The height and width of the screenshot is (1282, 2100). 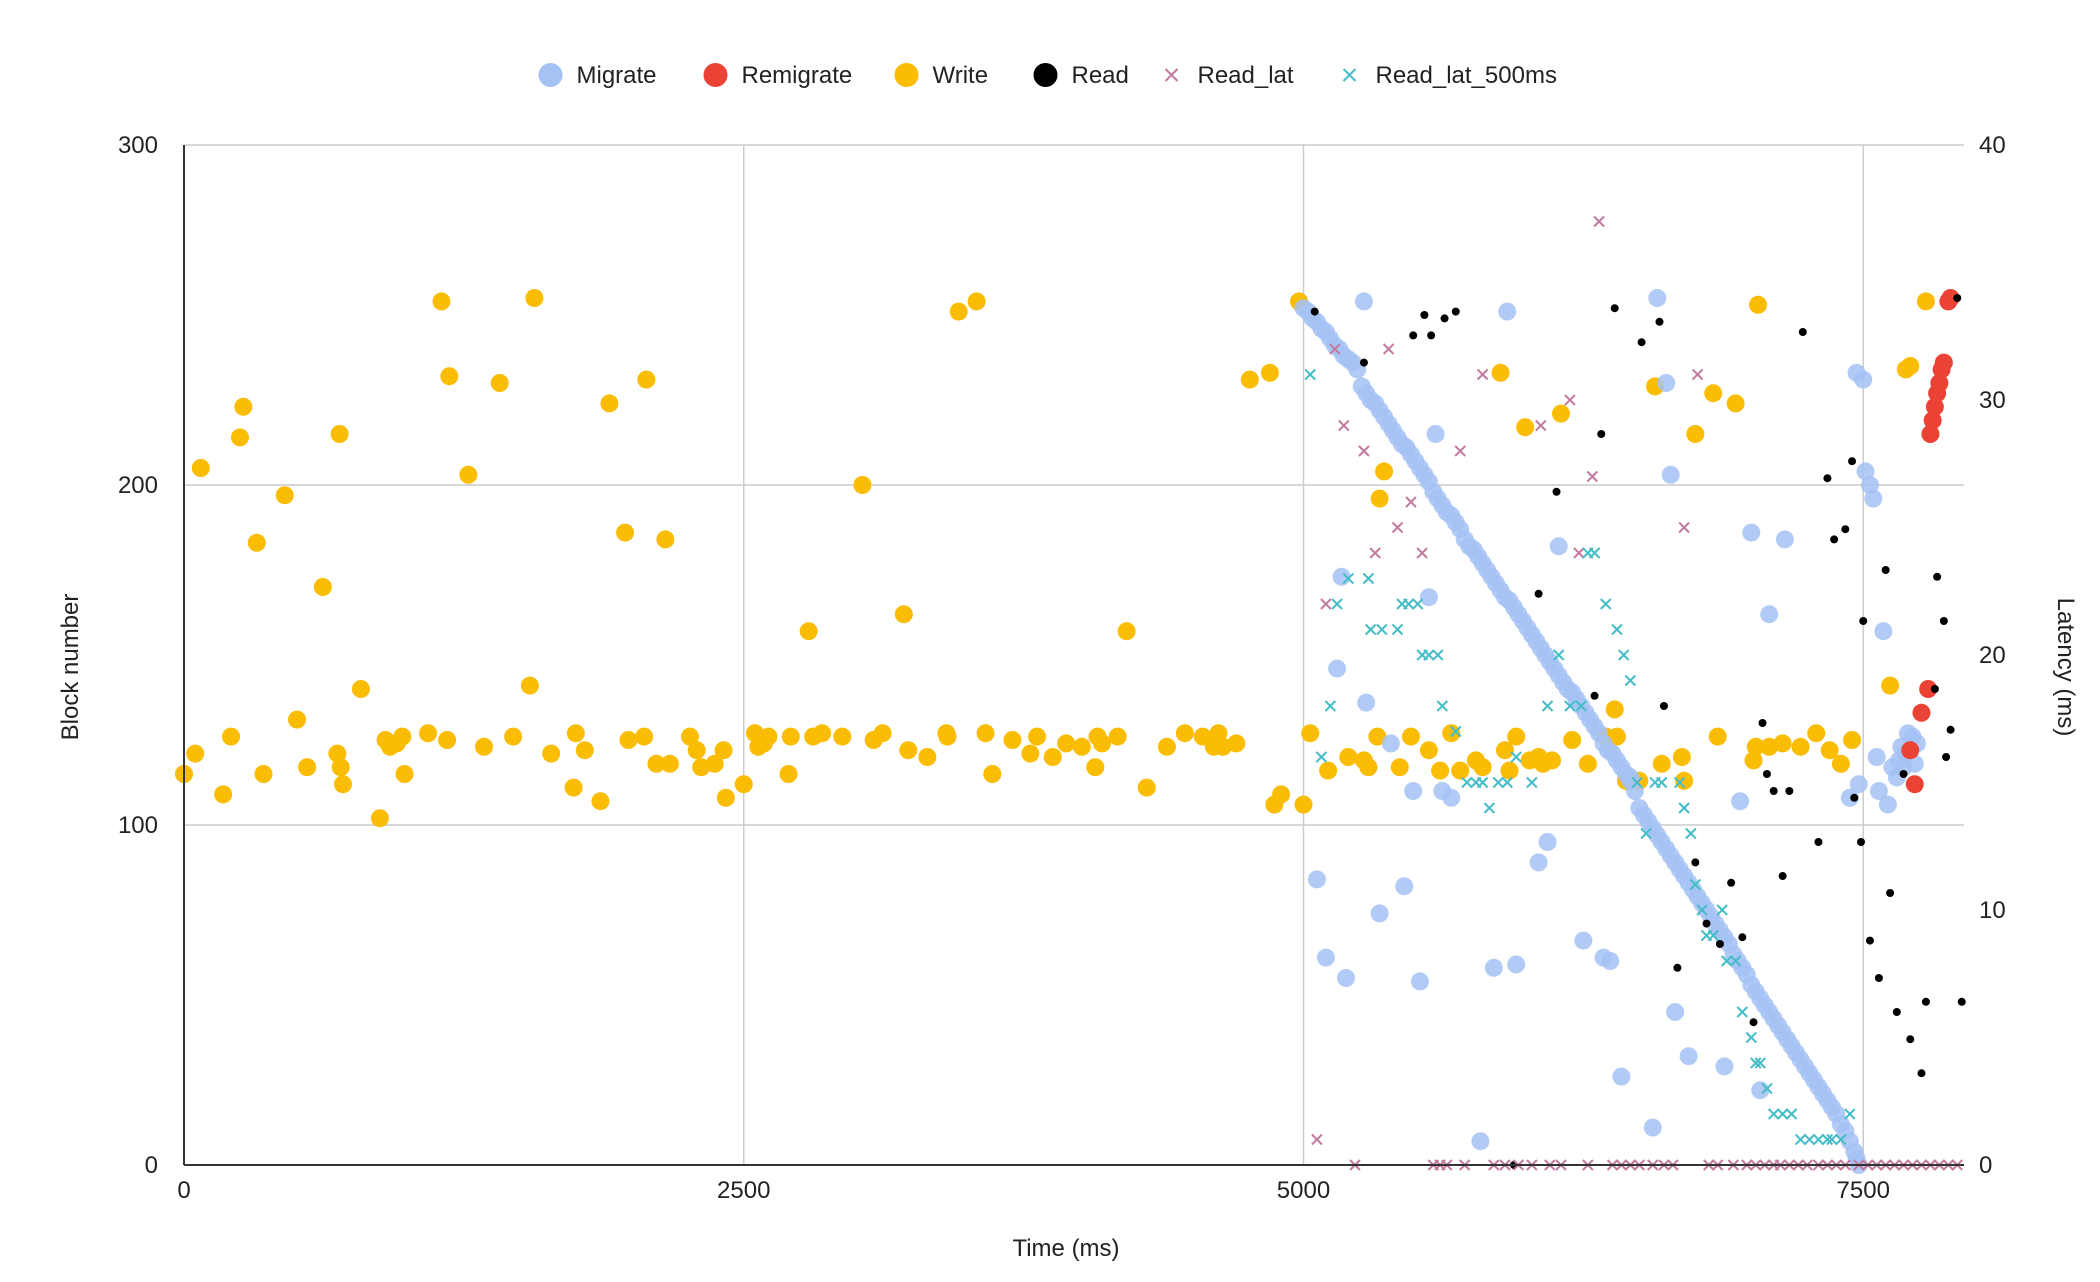 I want to click on y2-tick-label: 0, so click(x=1985, y=1165).